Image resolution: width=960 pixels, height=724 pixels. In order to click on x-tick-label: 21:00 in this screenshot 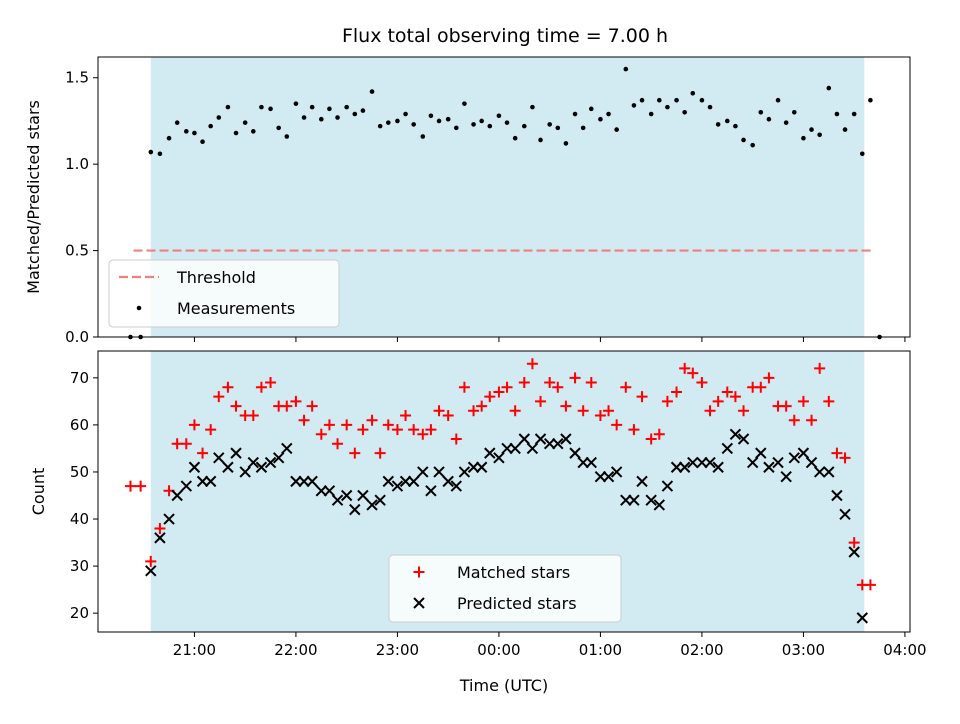, I will do `click(194, 650)`.